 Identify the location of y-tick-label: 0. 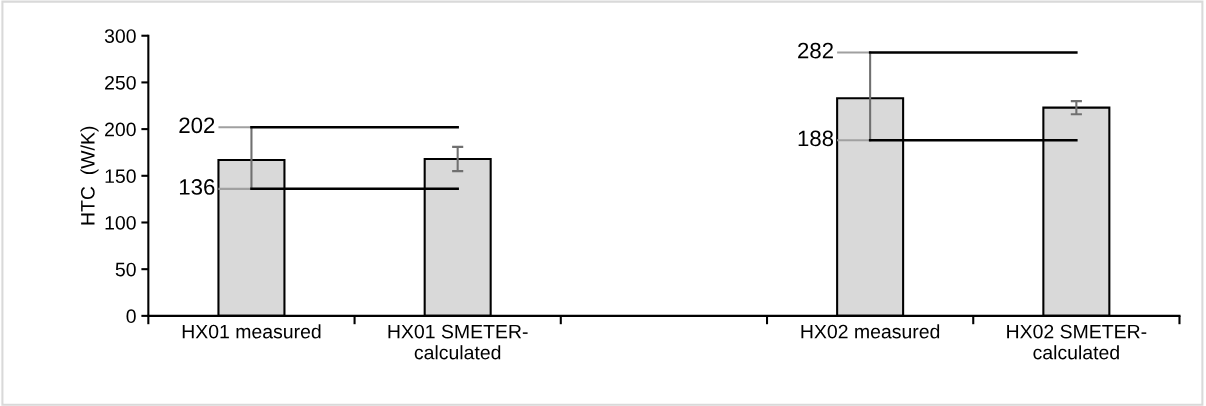
(131, 316).